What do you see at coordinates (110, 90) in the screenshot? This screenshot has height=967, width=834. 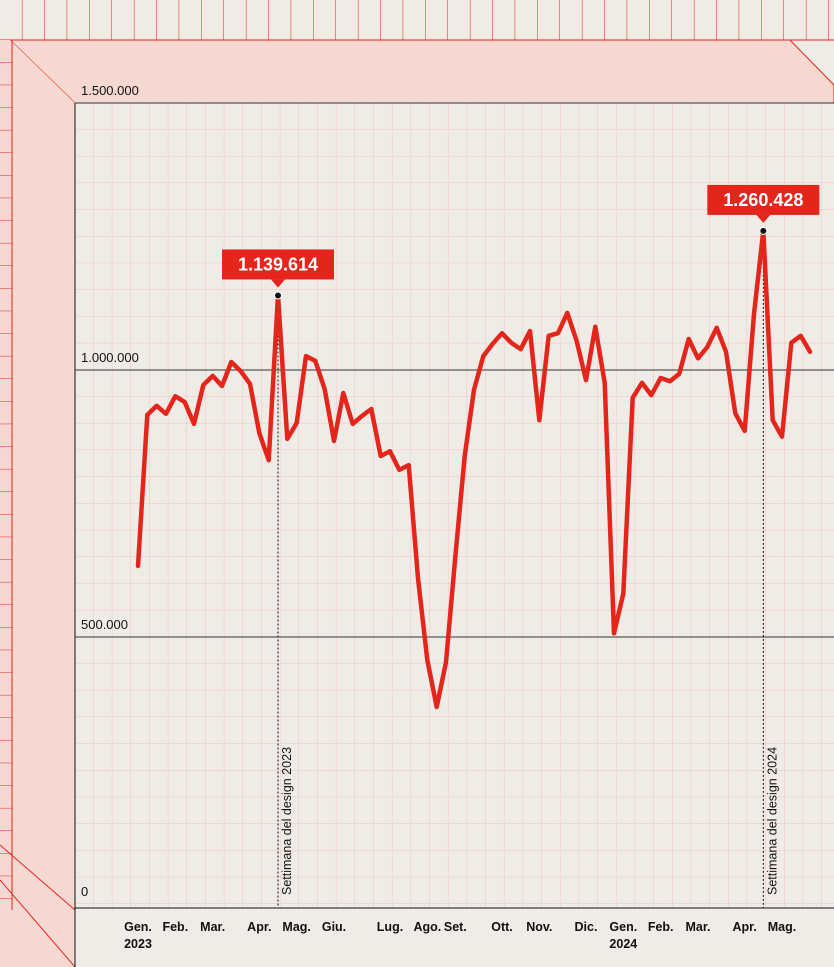 I see `y-tick-label: 1.500.000` at bounding box center [110, 90].